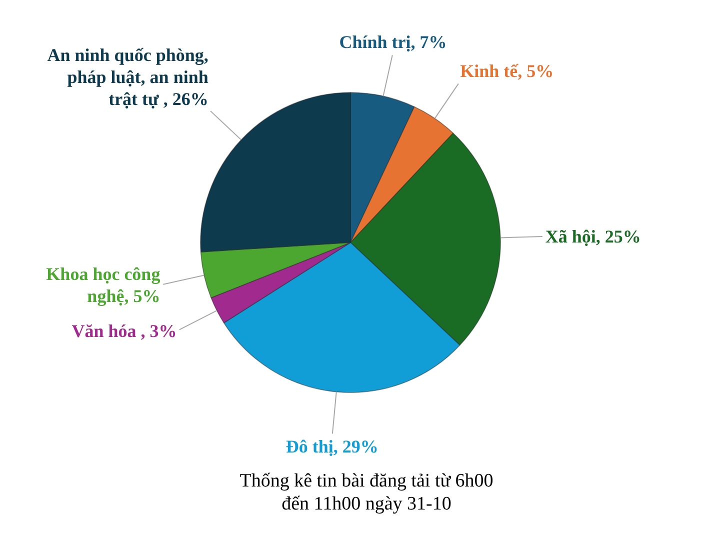  What do you see at coordinates (393, 42) in the screenshot?
I see `slice-label: Chính trị, 7%` at bounding box center [393, 42].